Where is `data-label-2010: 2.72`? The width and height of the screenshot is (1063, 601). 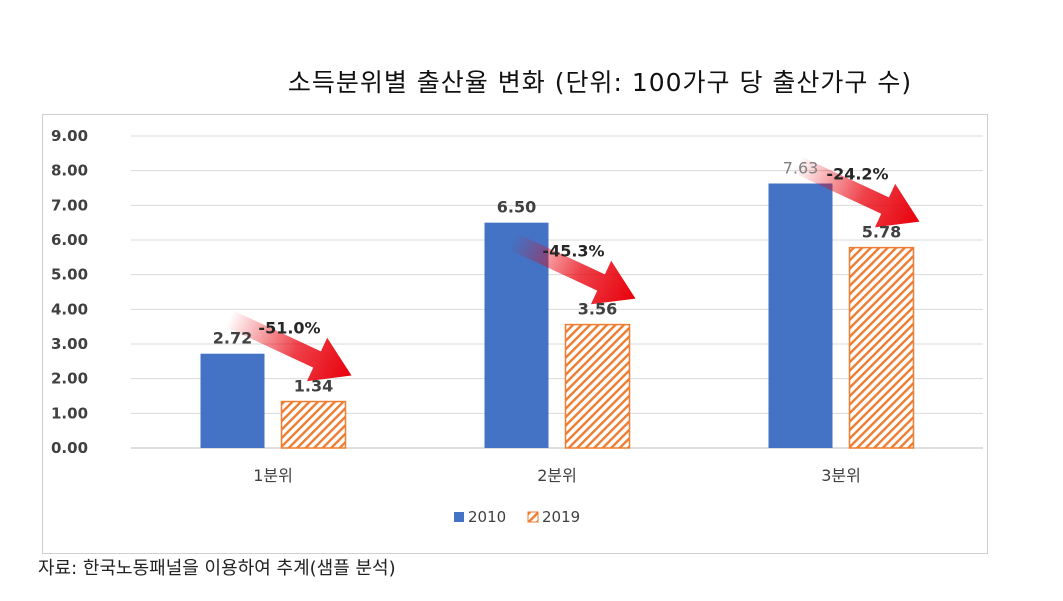 data-label-2010: 2.72 is located at coordinates (232, 338).